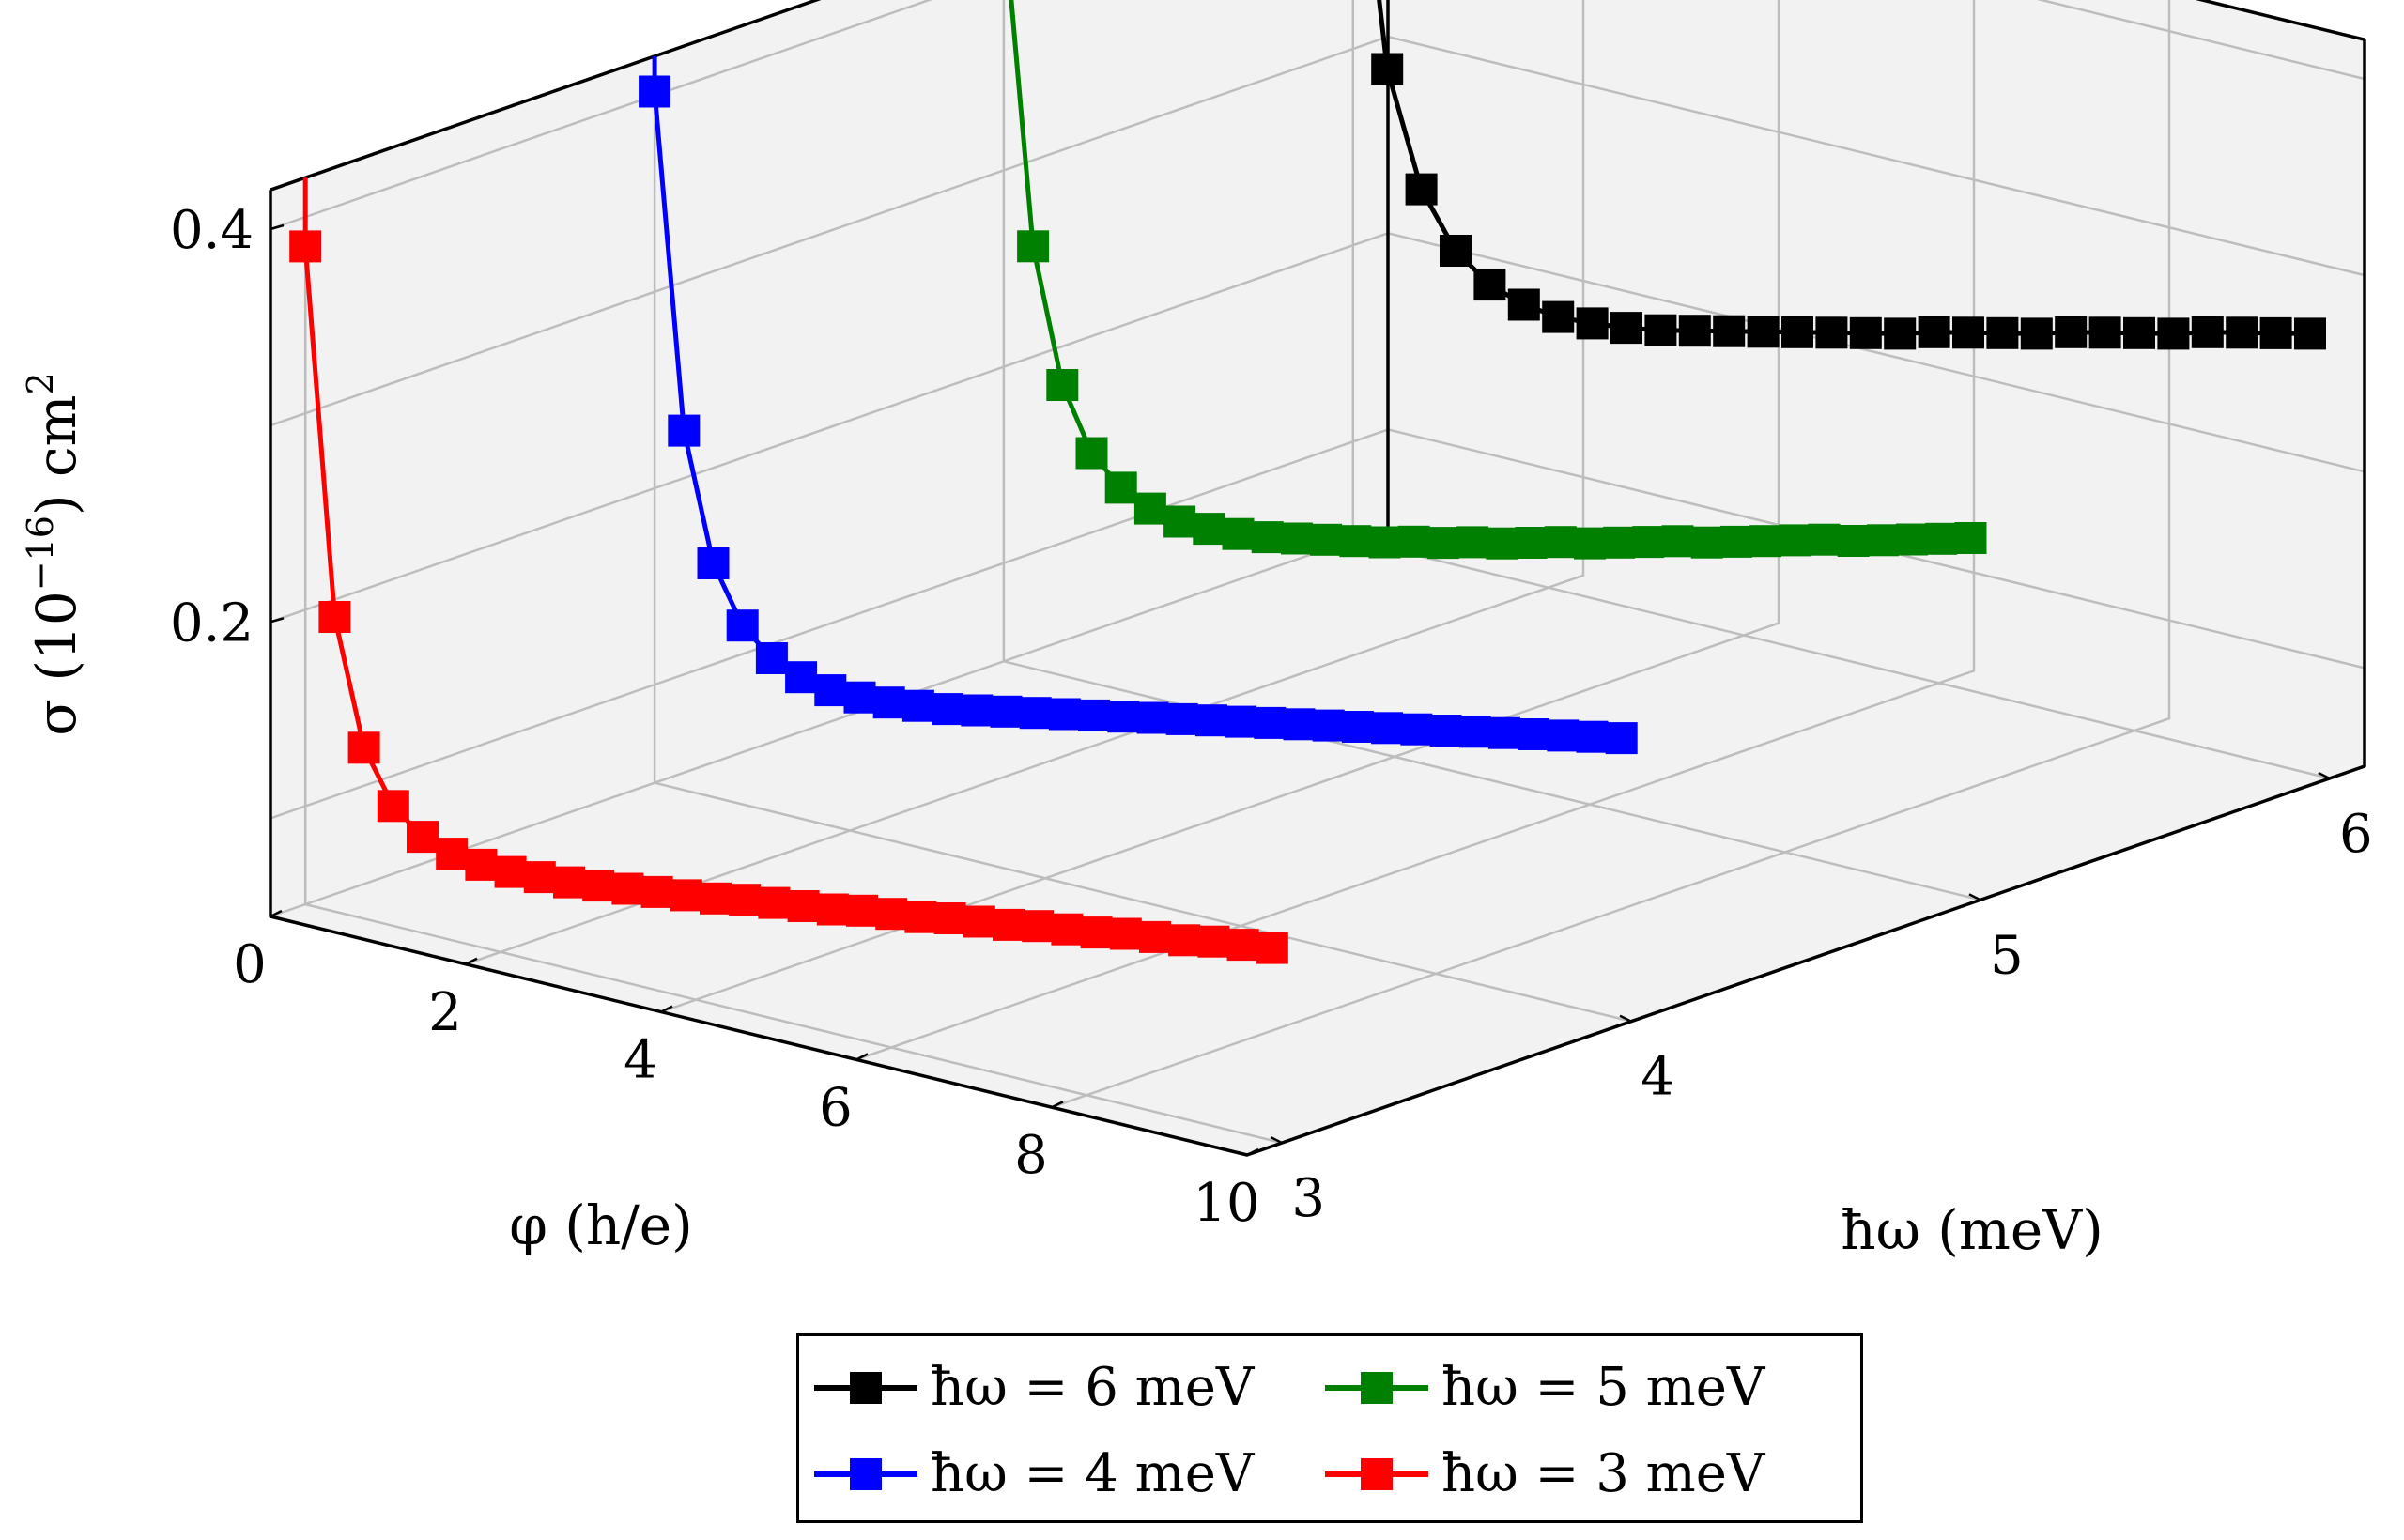 The image size is (2404, 1540). Describe the element at coordinates (212, 230) in the screenshot. I see `z-tick-label-1: 0.4` at that location.